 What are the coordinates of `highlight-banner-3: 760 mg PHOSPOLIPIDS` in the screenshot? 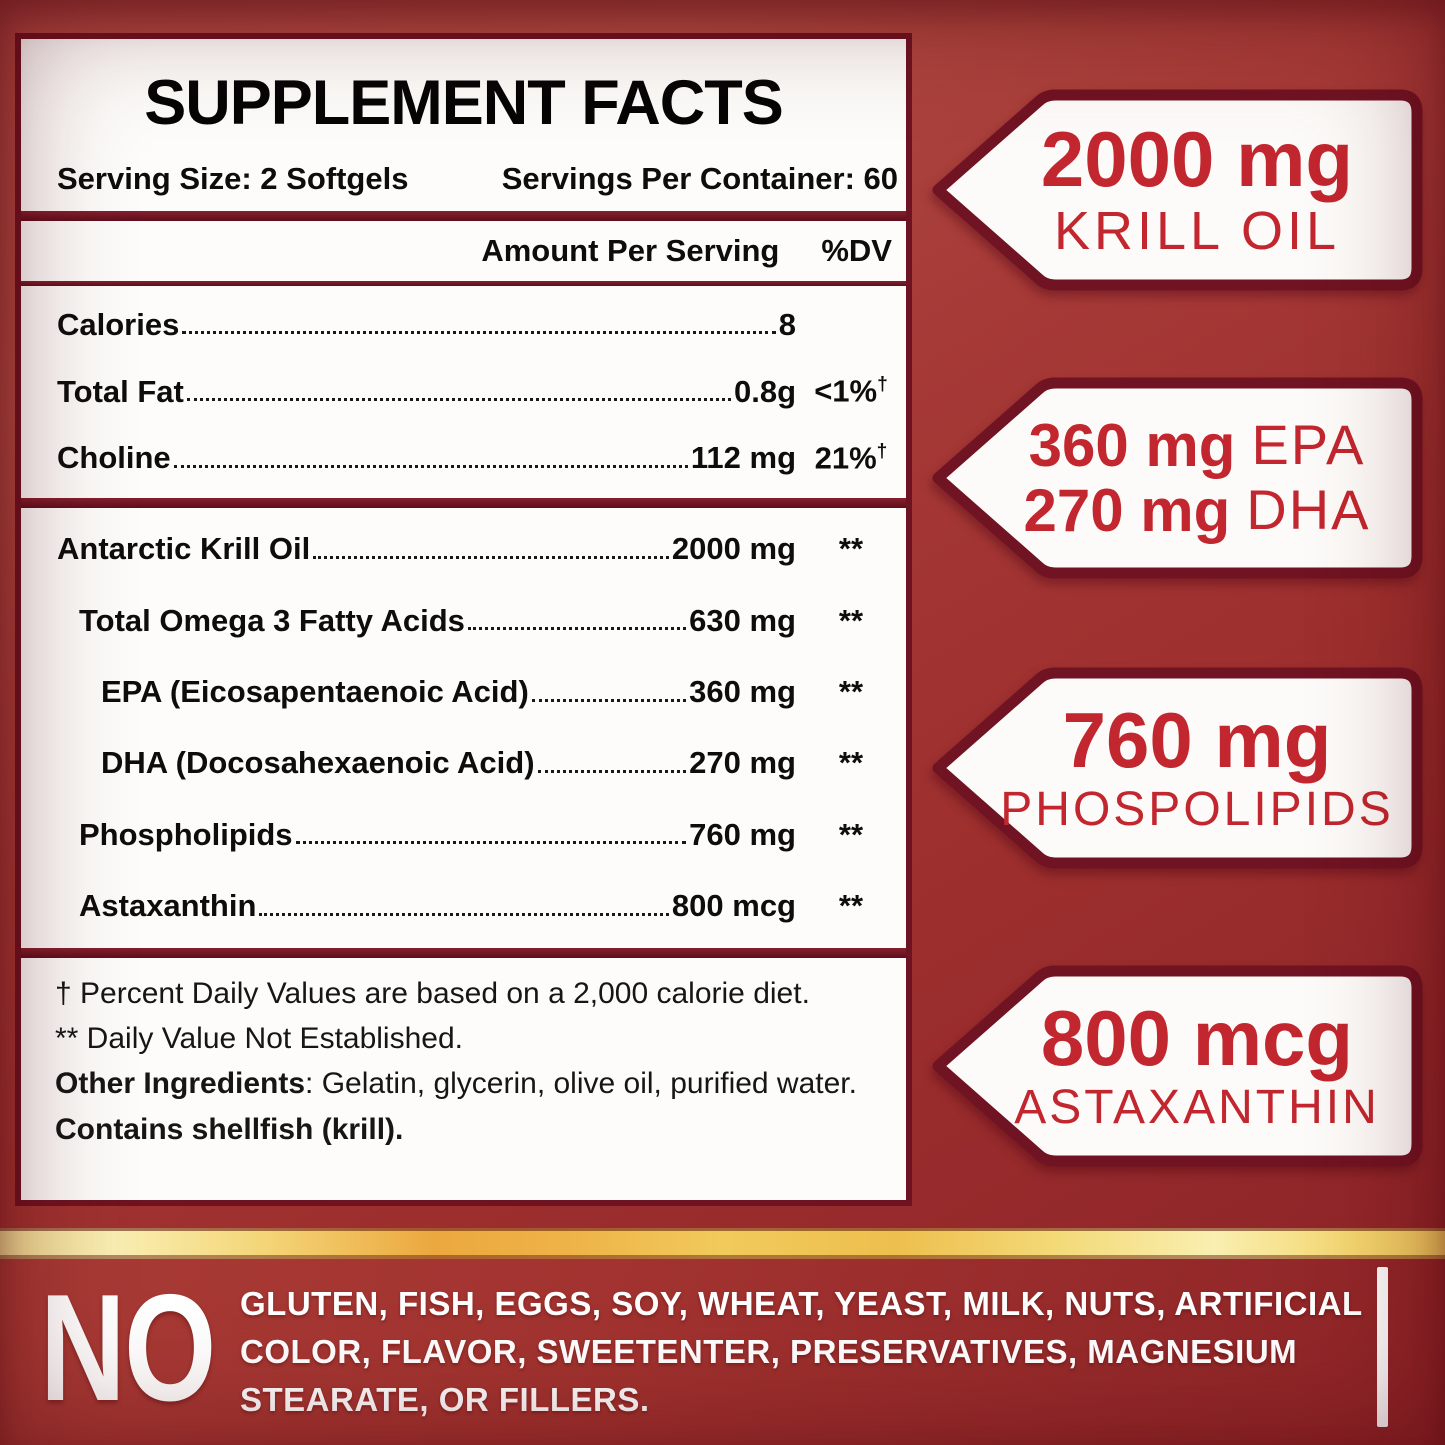 It's located at (1184, 768).